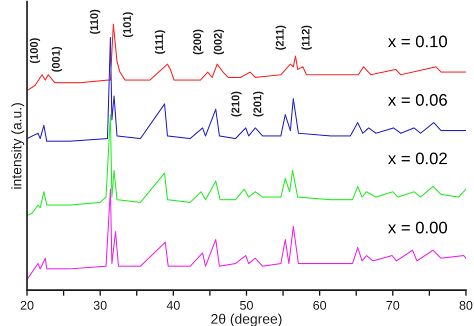  What do you see at coordinates (417, 158) in the screenshot?
I see `series-label: x = 0.02` at bounding box center [417, 158].